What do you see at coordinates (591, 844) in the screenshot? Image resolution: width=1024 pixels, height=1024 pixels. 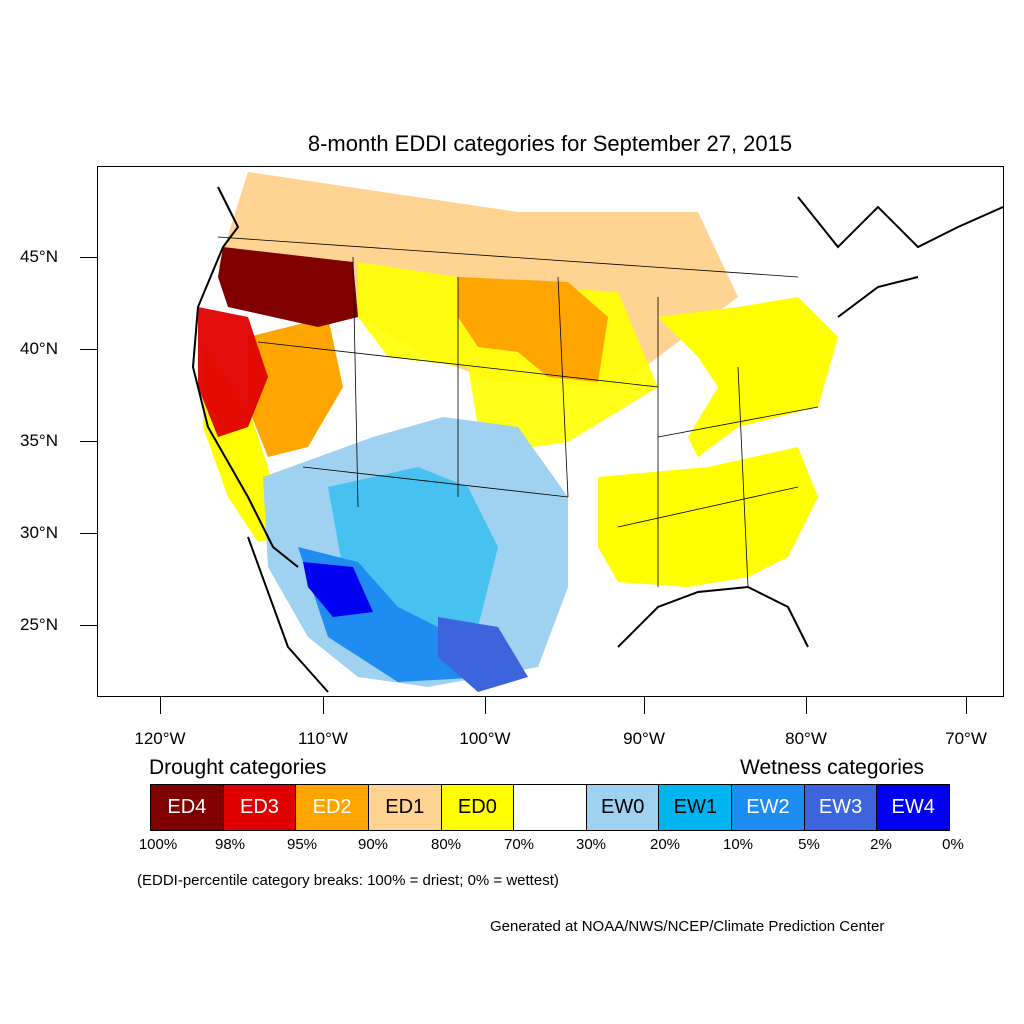 I see `pct-break: 30%` at bounding box center [591, 844].